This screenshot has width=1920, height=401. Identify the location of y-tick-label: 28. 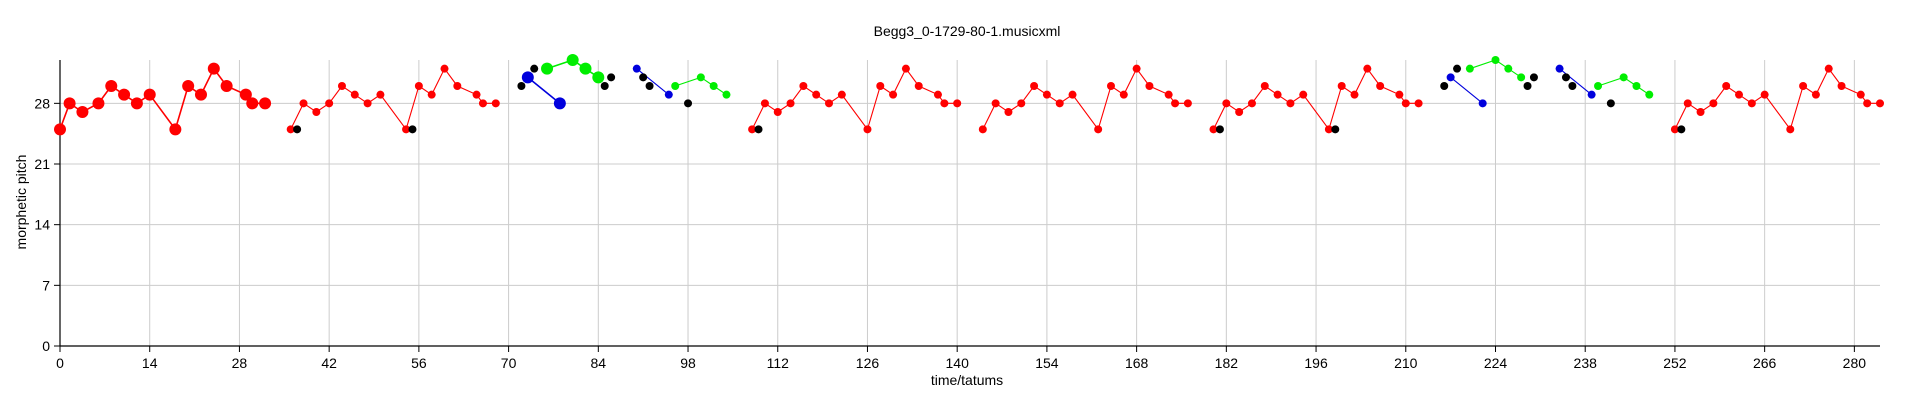
(42, 103).